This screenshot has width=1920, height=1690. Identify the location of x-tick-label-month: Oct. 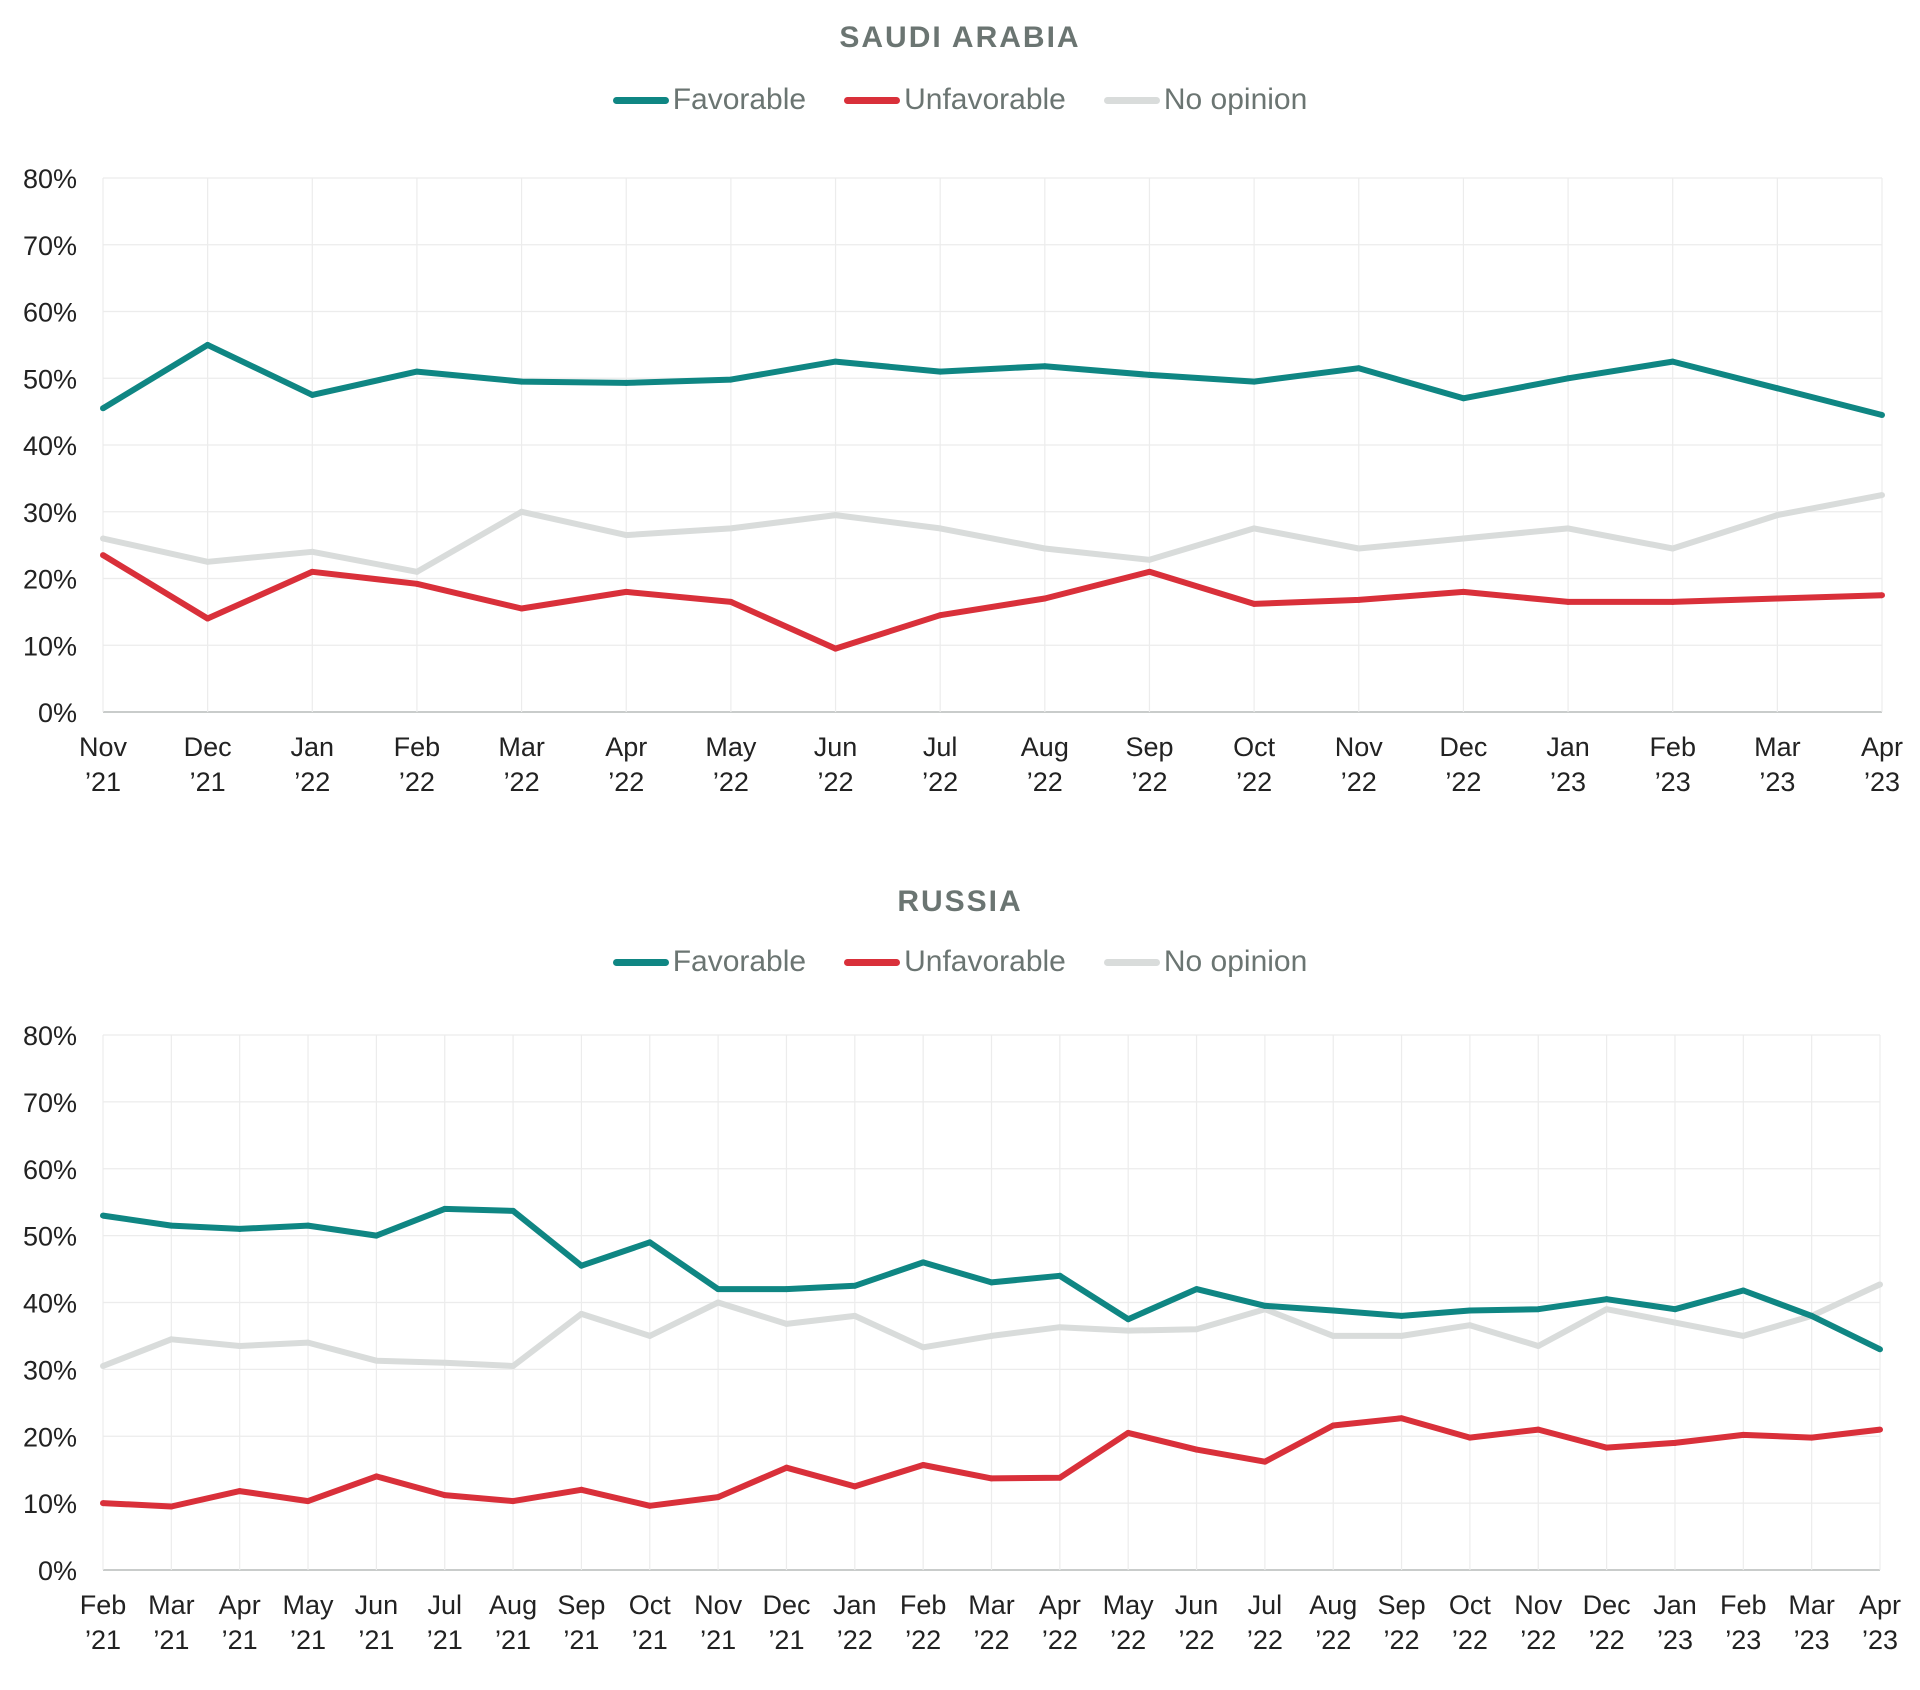
(1254, 747).